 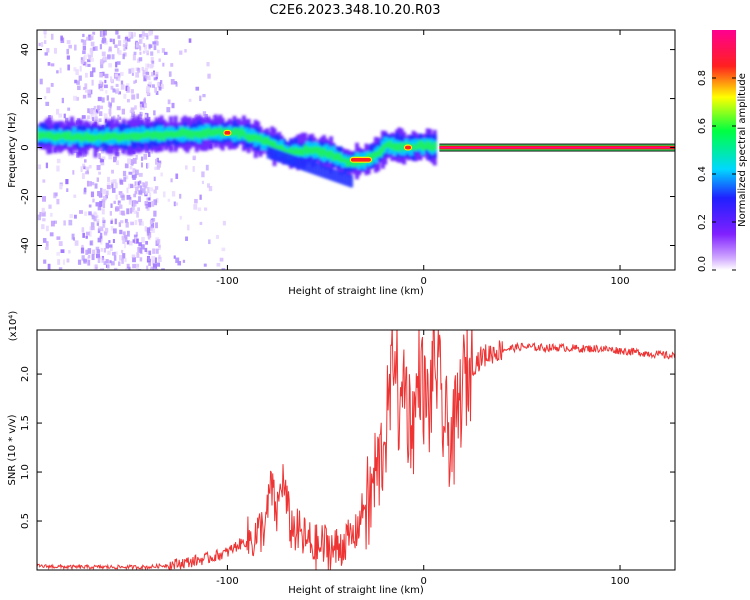 I want to click on y-tick-label: 40, so click(x=25, y=49).